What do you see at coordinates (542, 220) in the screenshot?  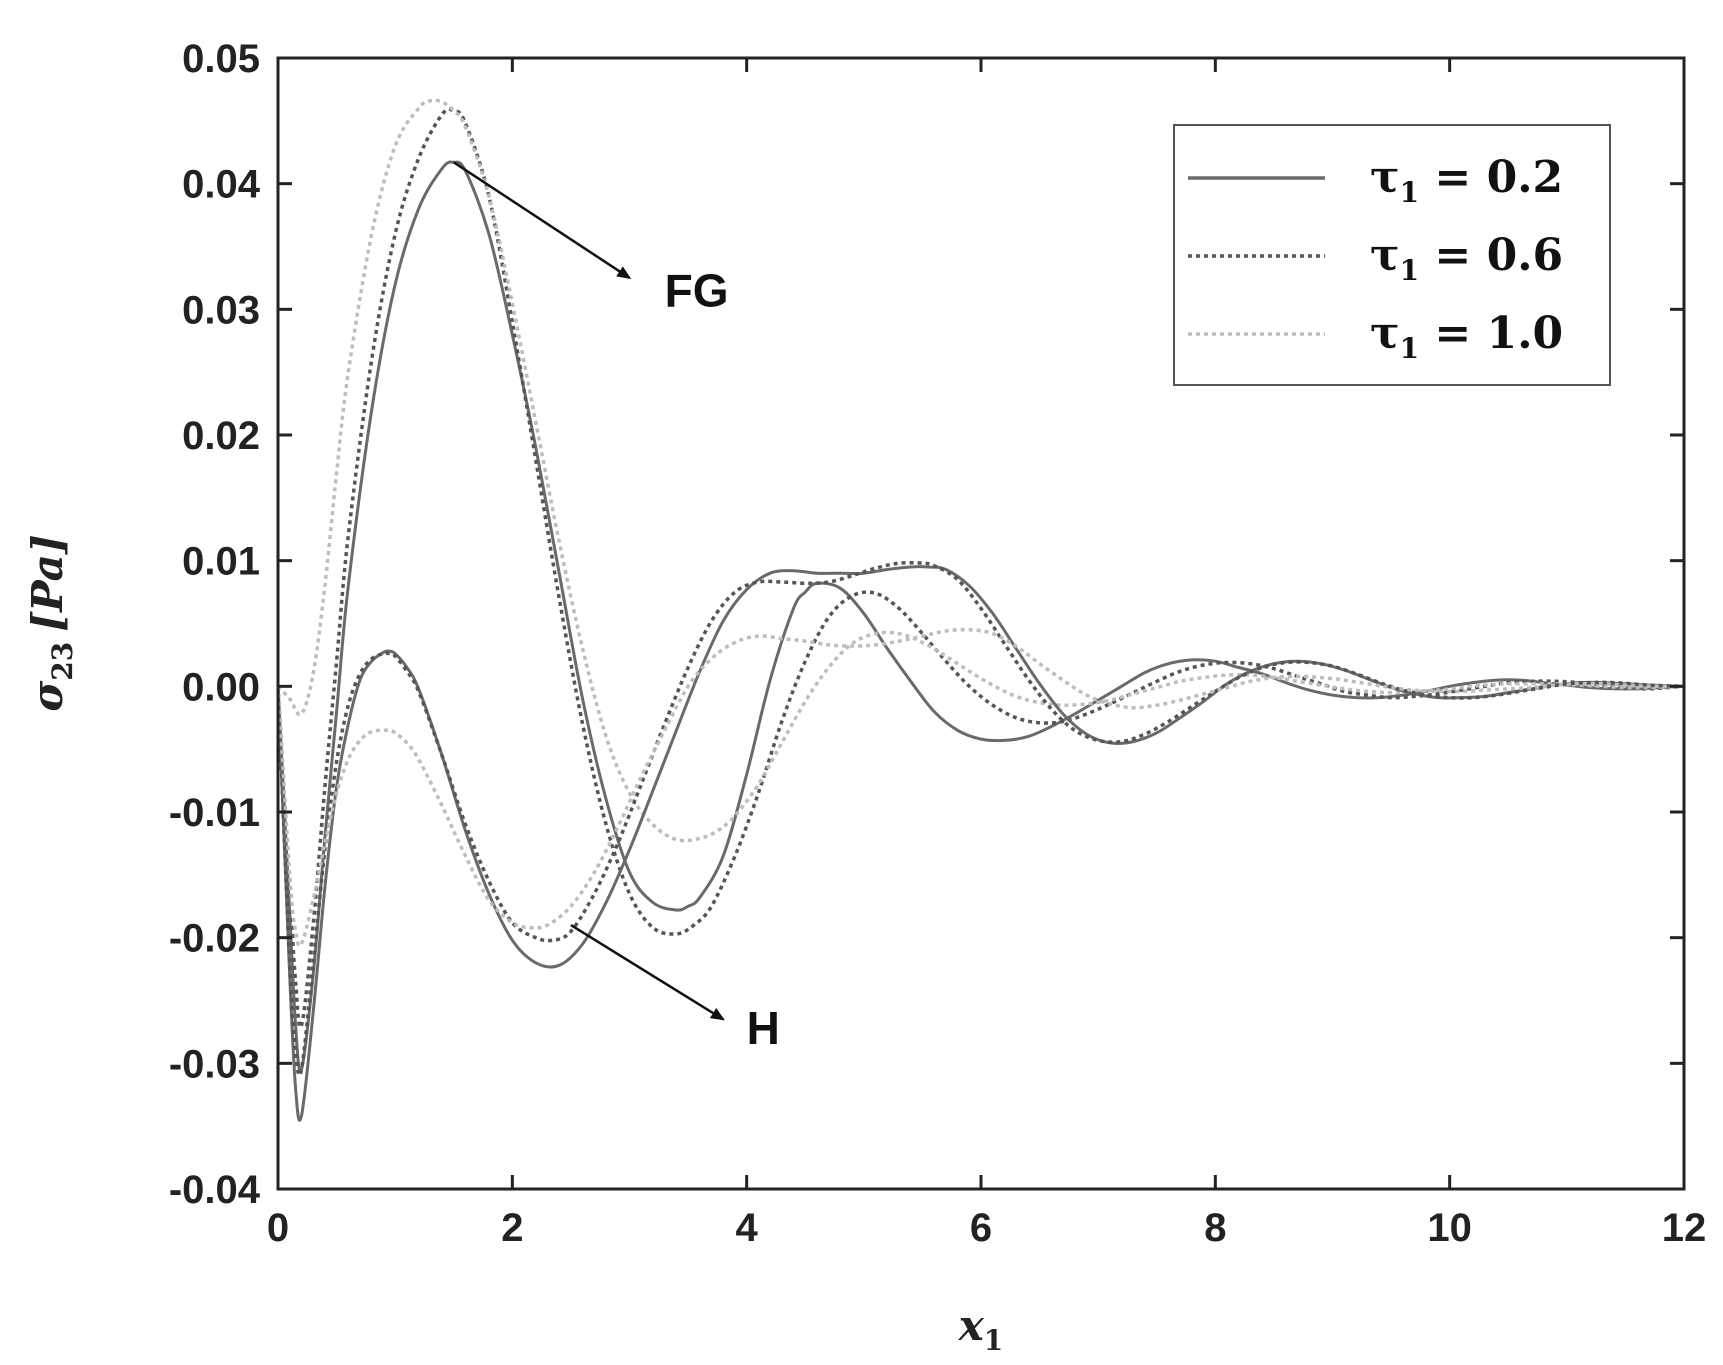 I see `annotation-arrow-fg` at bounding box center [542, 220].